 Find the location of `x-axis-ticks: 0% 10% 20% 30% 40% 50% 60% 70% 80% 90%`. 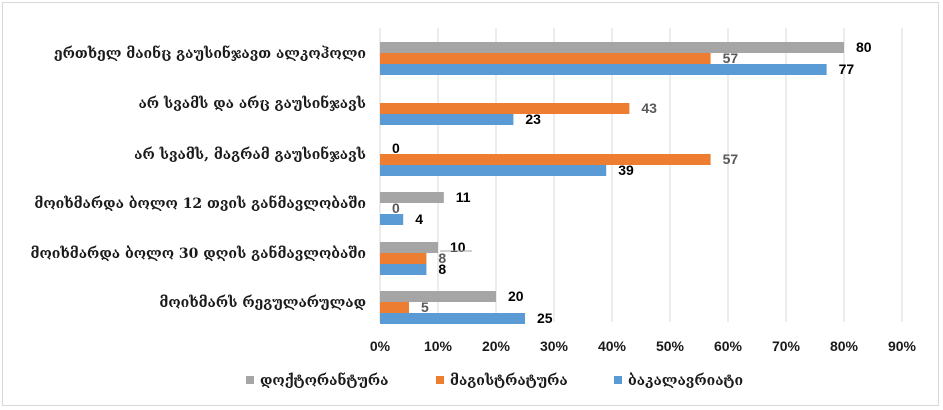

x-axis-ticks: 0% 10% 20% 30% 40% 50% 60% 70% 80% 90% is located at coordinates (643, 346).